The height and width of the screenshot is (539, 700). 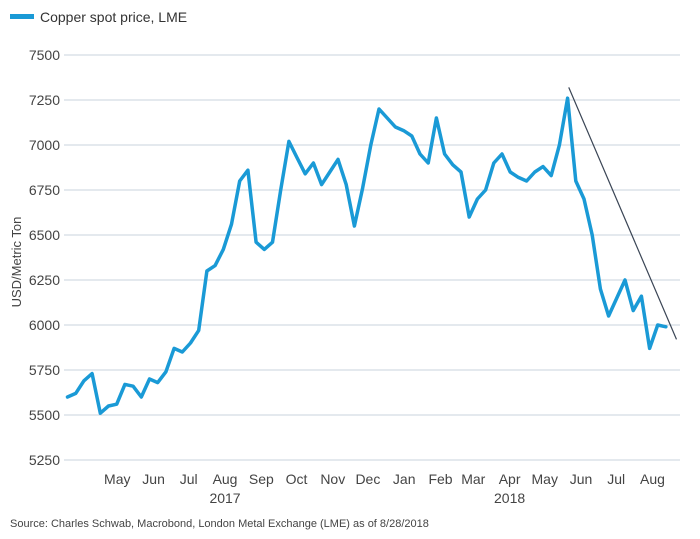 I want to click on y-tick-label: 7250, so click(x=44, y=100).